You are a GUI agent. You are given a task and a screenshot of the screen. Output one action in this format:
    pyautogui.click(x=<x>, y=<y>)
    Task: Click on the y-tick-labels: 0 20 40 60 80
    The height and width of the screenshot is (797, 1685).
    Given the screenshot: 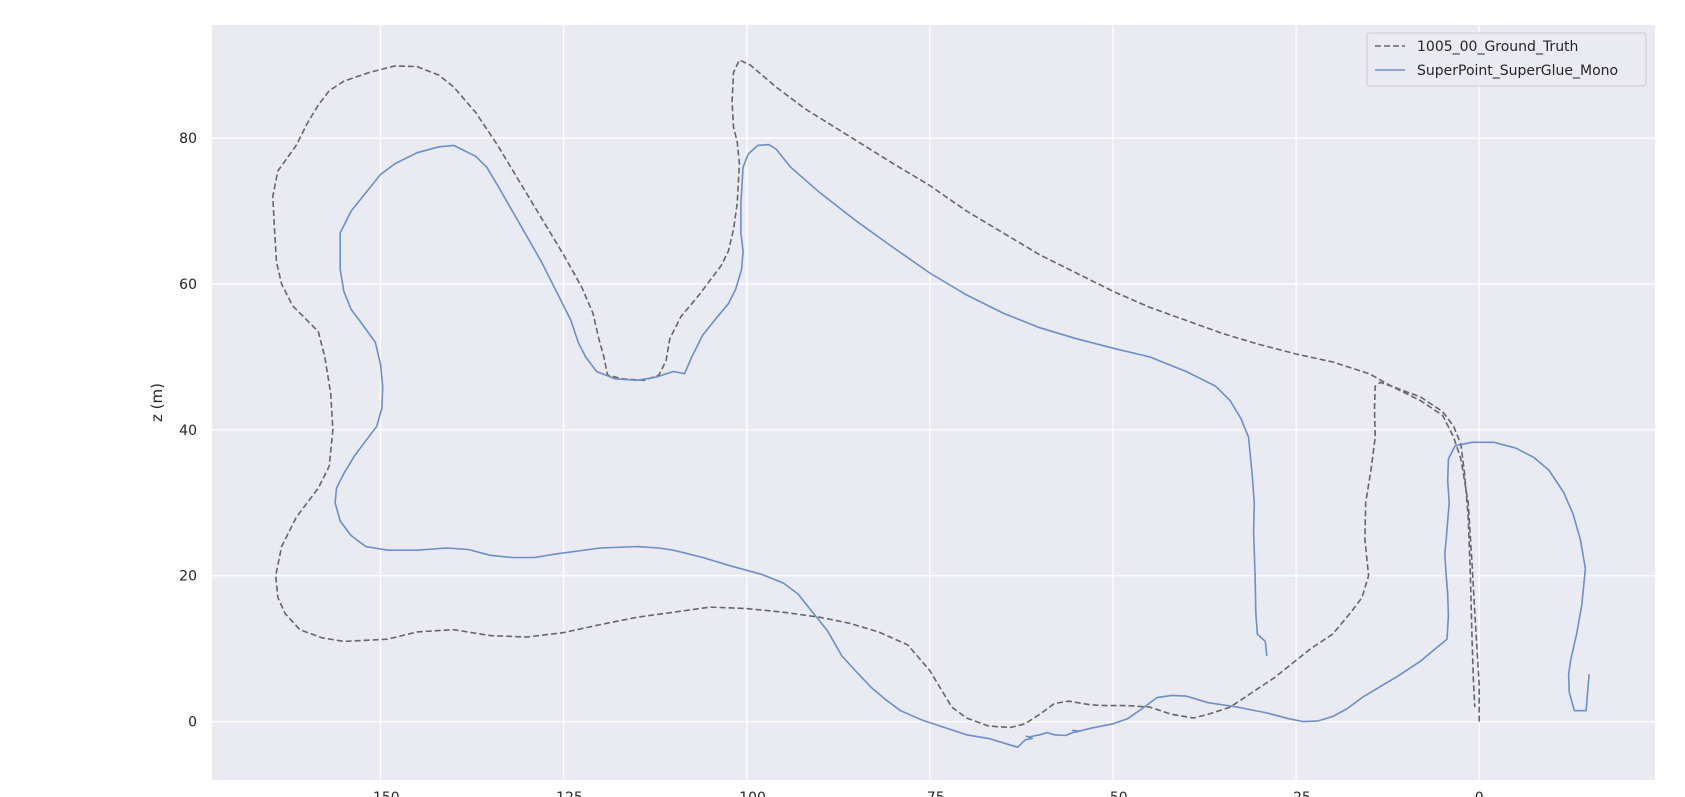 What is the action you would take?
    pyautogui.click(x=188, y=431)
    